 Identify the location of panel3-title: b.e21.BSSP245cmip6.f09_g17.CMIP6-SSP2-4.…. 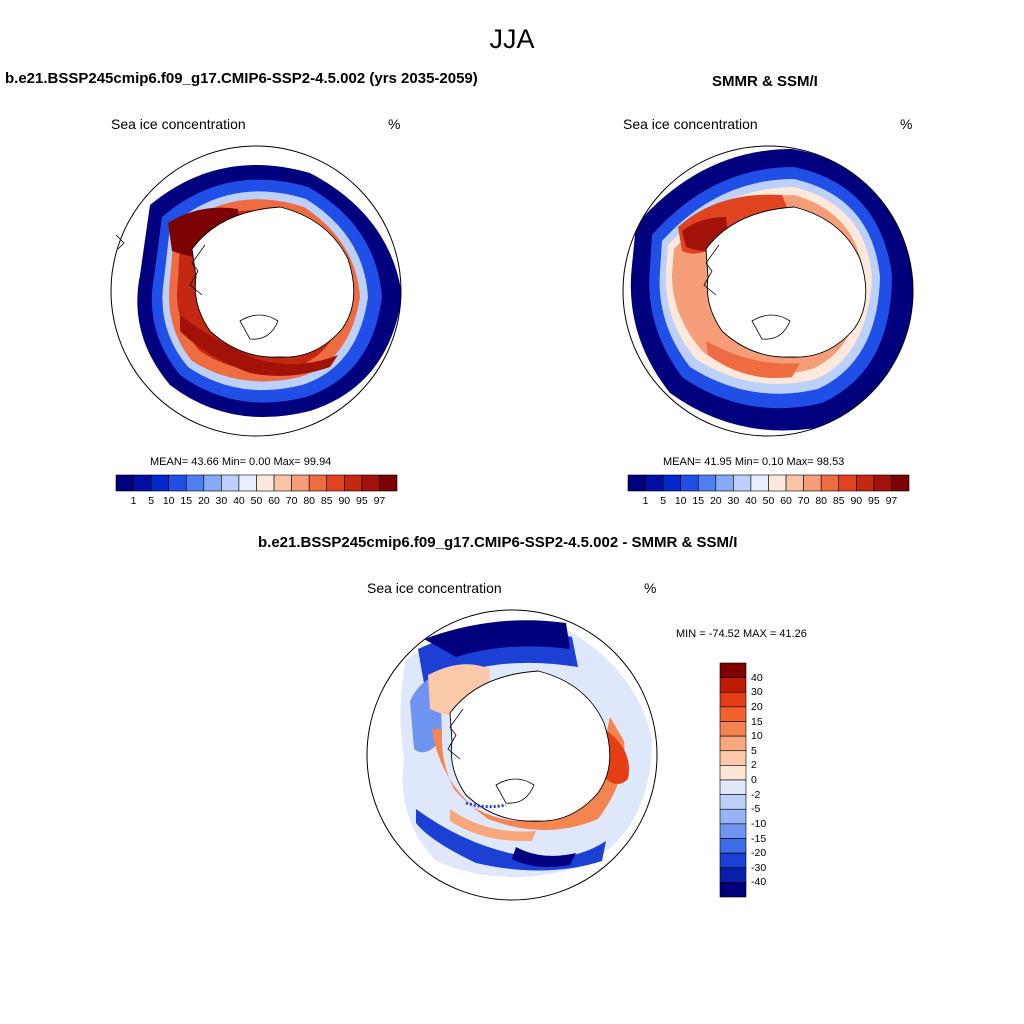
(498, 542).